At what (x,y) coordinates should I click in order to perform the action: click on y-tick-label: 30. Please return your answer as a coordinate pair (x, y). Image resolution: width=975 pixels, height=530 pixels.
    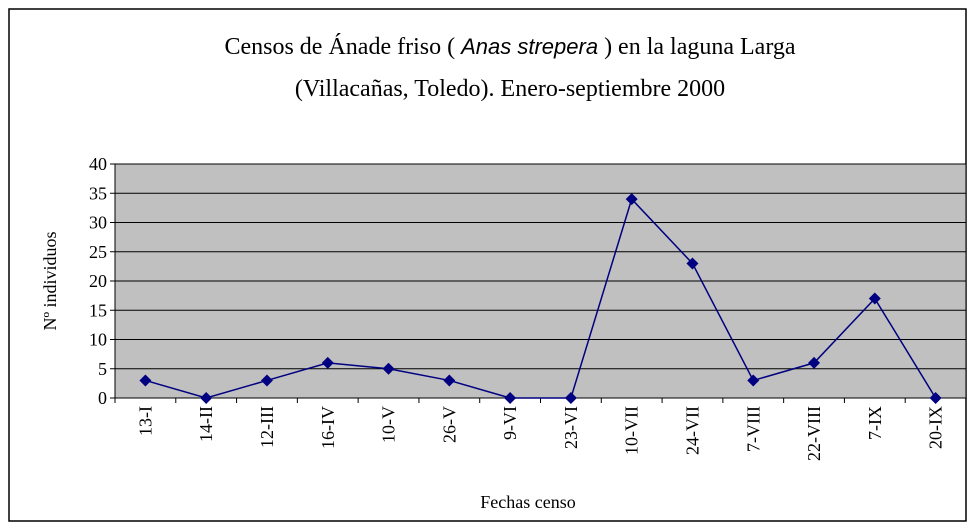
    Looking at the image, I should click on (98, 223).